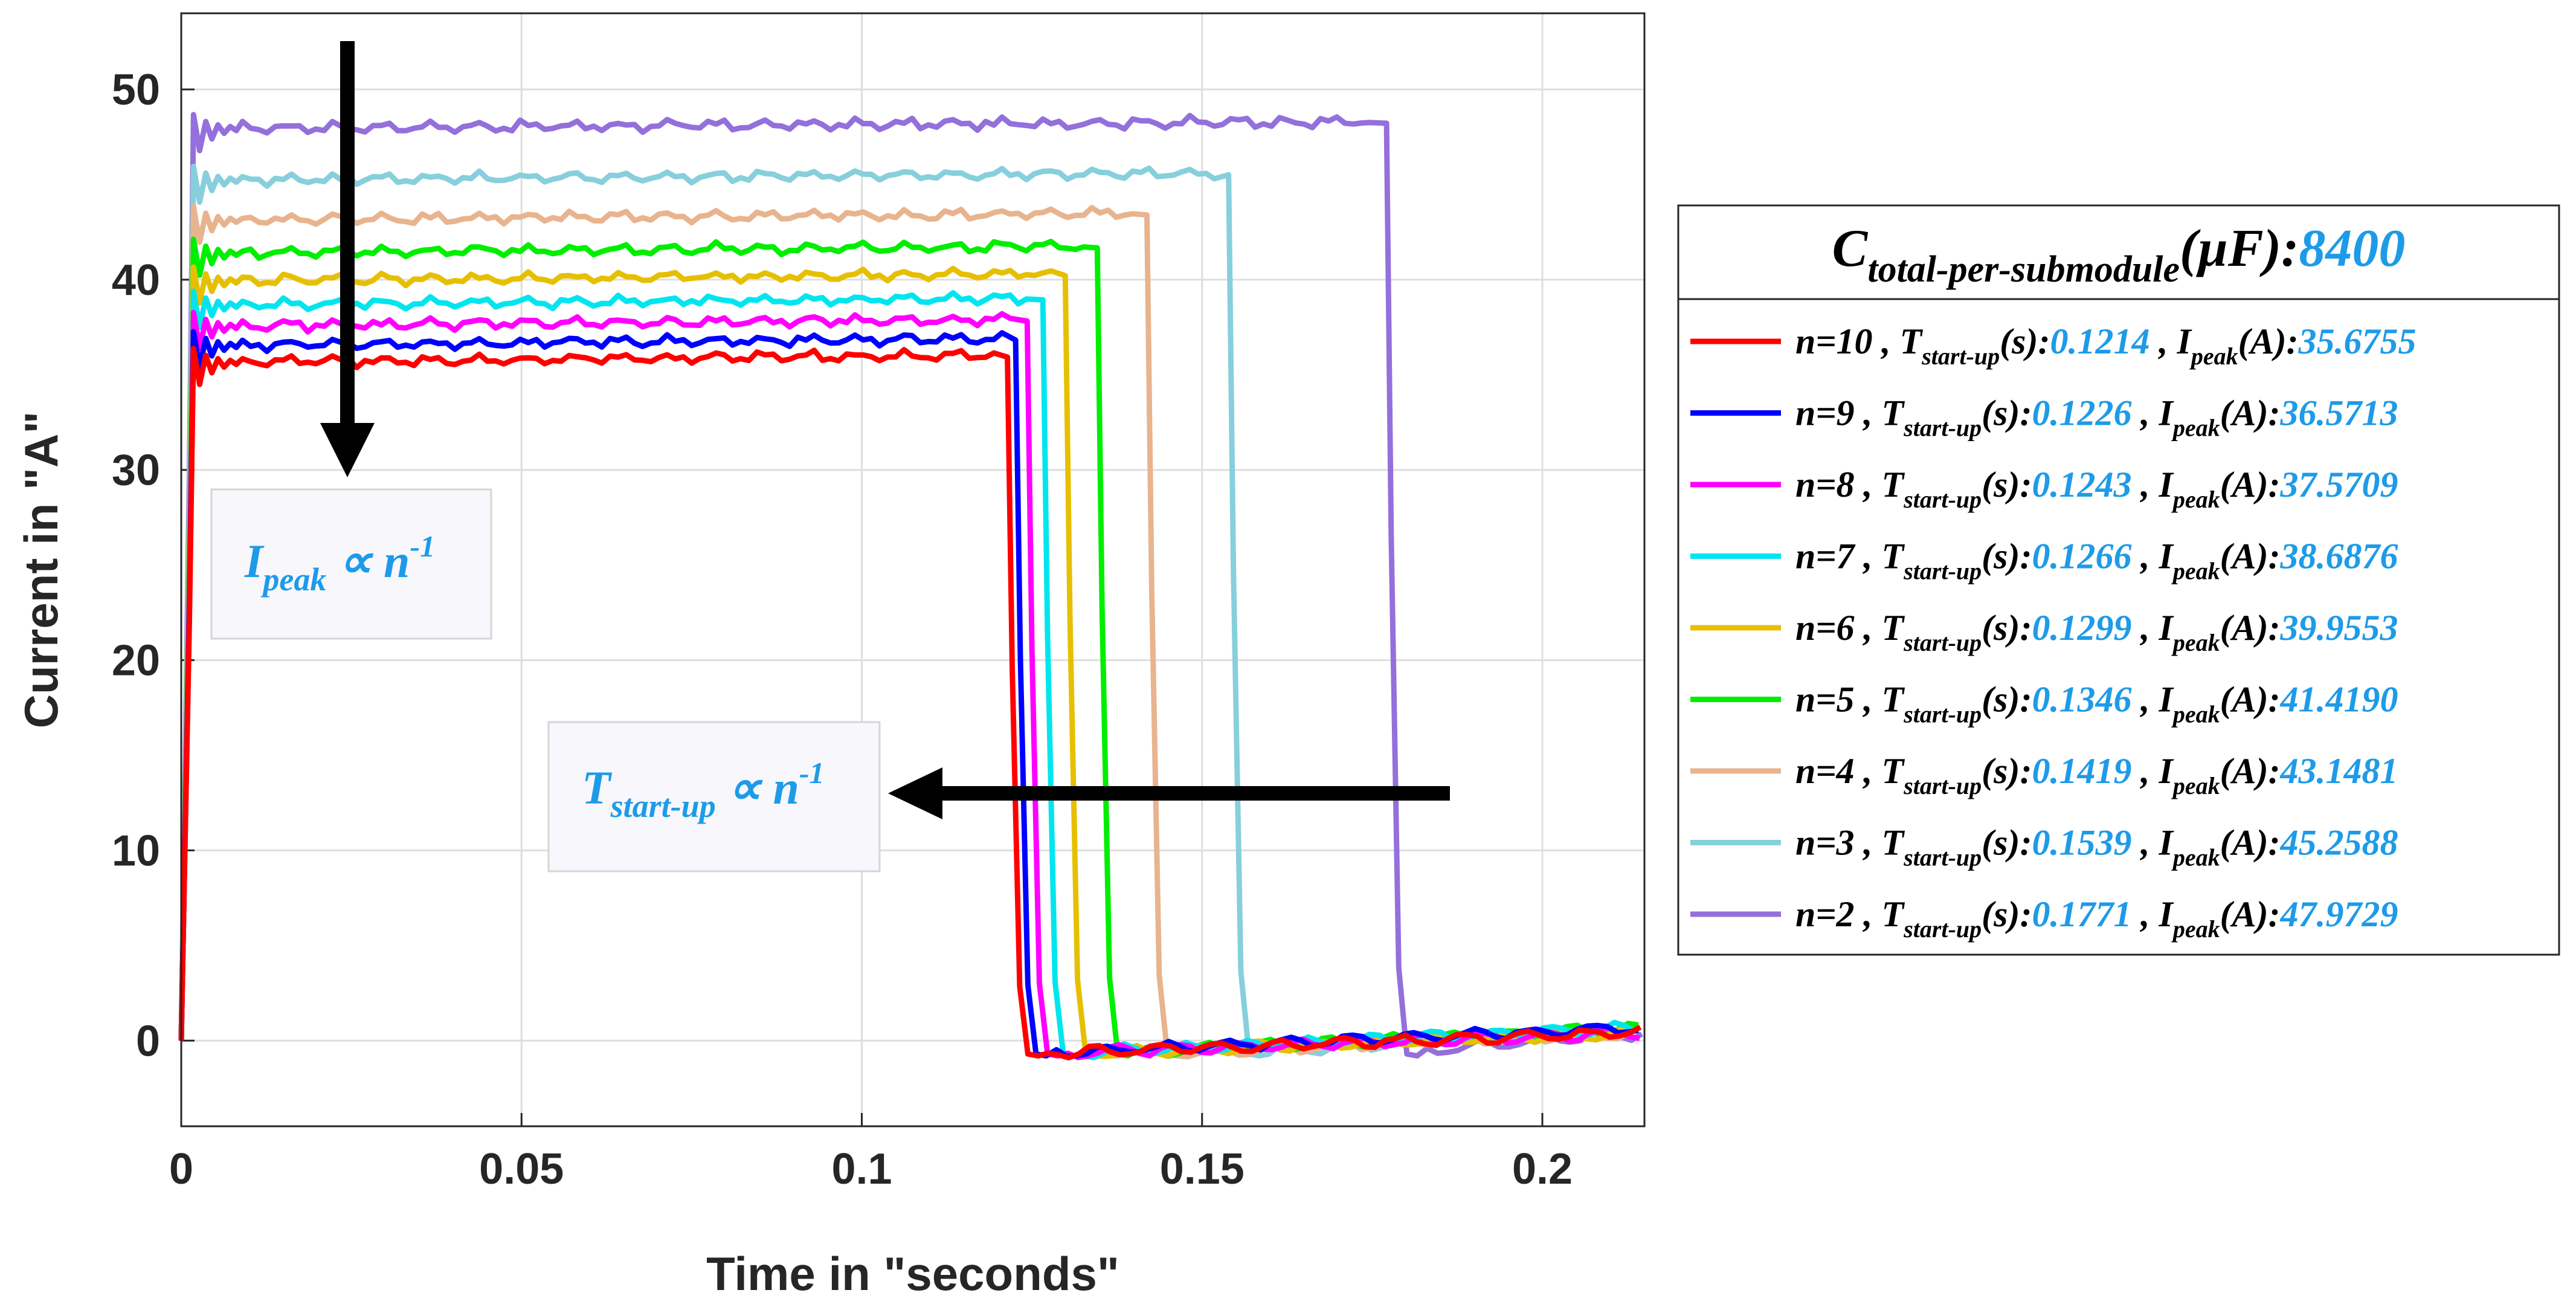  I want to click on x-tick-label: 0, so click(181, 1169).